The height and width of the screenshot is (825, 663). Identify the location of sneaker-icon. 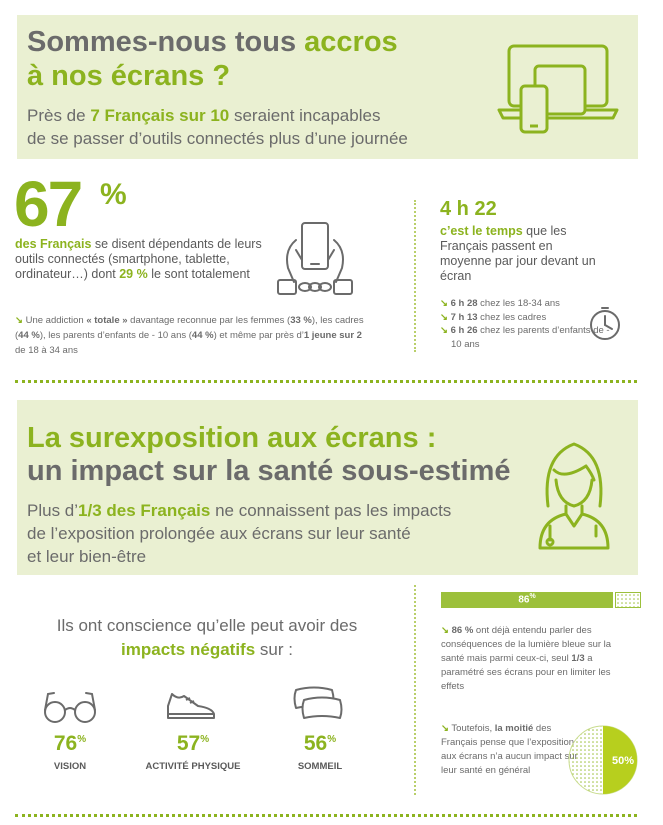
(191, 706).